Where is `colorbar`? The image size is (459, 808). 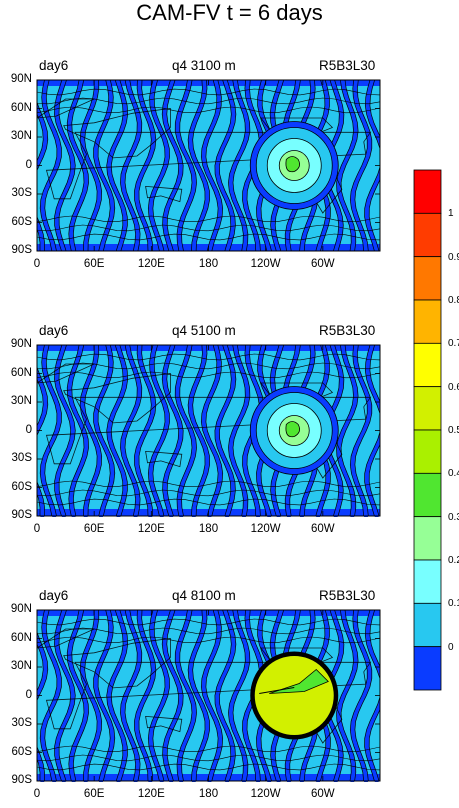
colorbar is located at coordinates (427, 430).